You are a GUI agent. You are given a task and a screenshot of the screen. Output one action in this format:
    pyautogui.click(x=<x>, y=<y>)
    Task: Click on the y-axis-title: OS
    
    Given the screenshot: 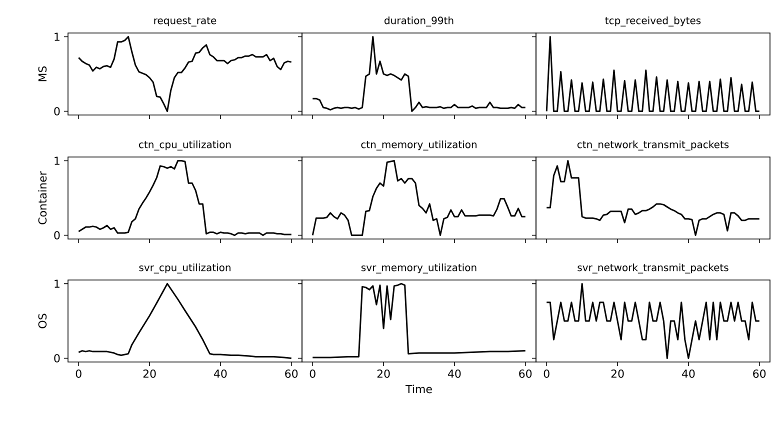 What is the action you would take?
    pyautogui.click(x=42, y=321)
    